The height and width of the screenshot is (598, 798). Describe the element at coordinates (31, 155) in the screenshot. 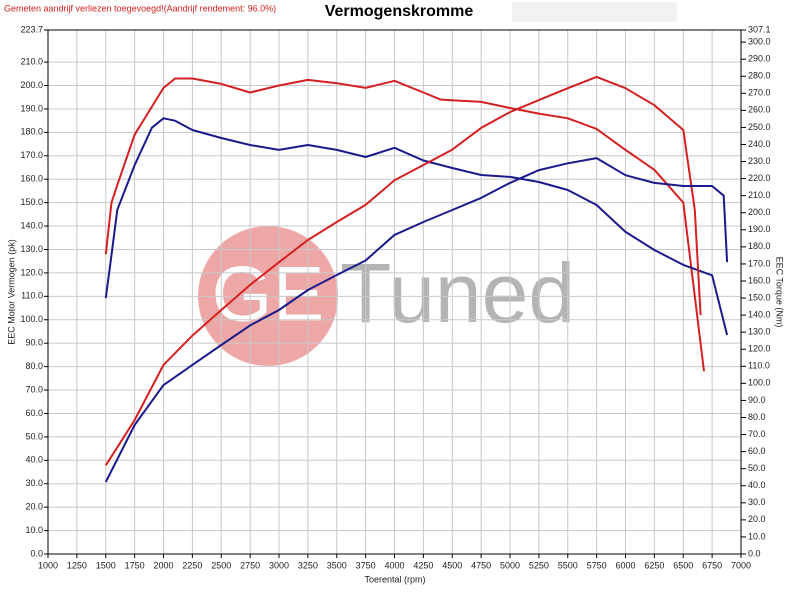

I see `y-tick-label: 170.0` at that location.